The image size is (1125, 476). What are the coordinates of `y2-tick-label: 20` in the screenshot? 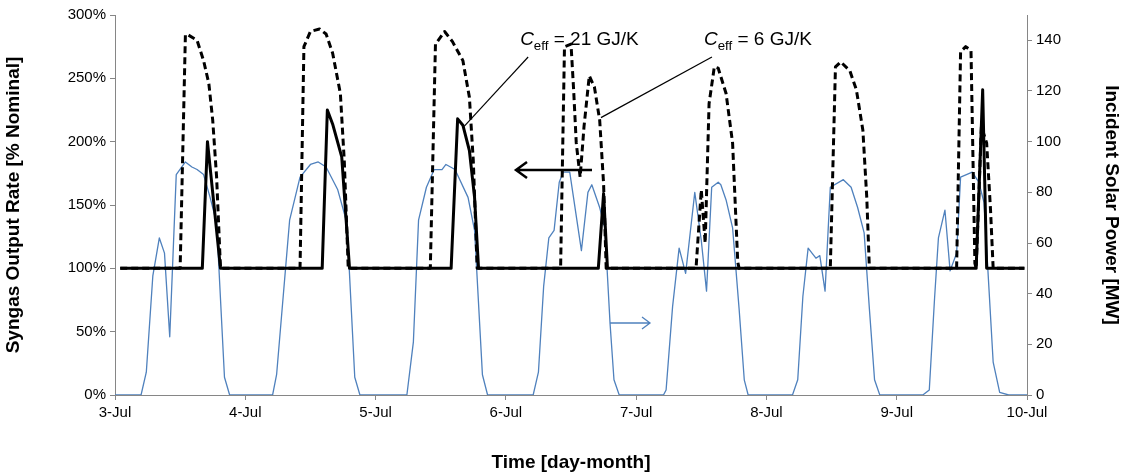 It's located at (1044, 343).